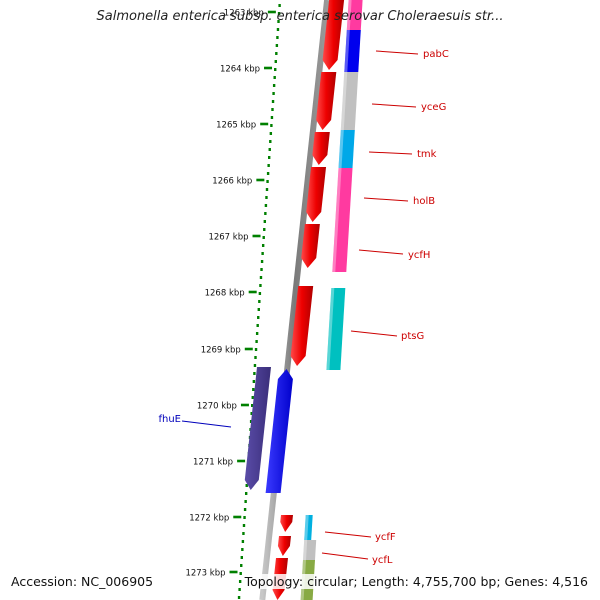 The image size is (600, 600). I want to click on gene-label-pabC: pabC, so click(436, 54).